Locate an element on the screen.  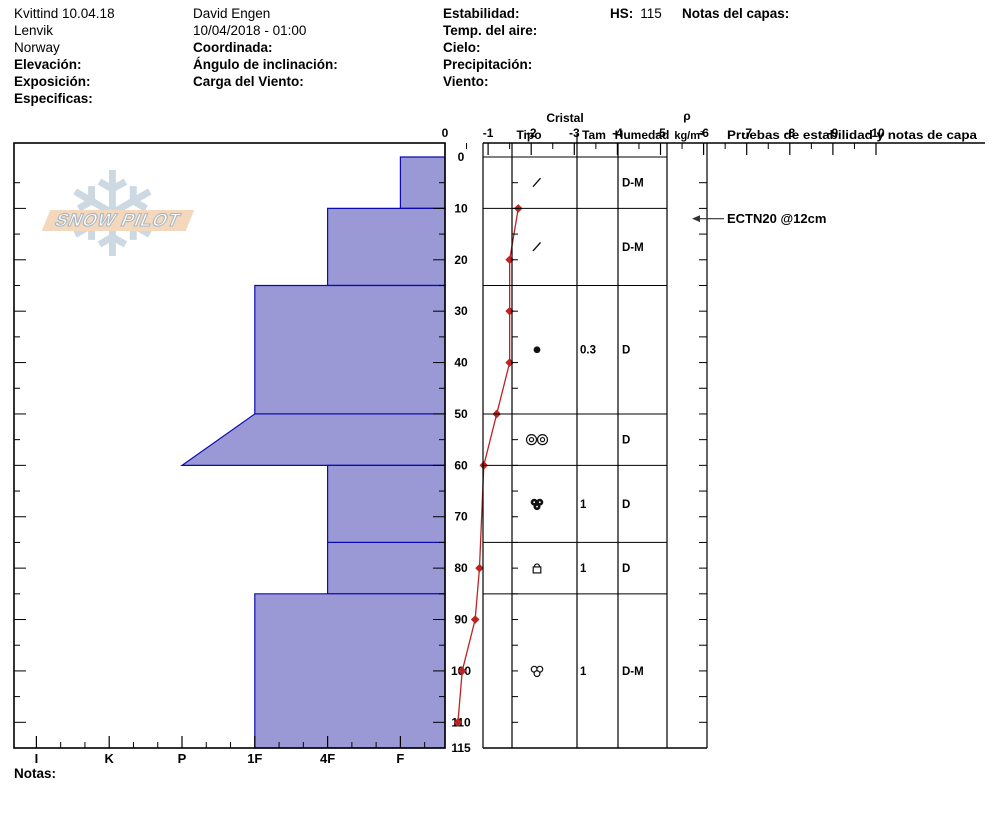
temp-axis-label: -9 is located at coordinates (833, 133).